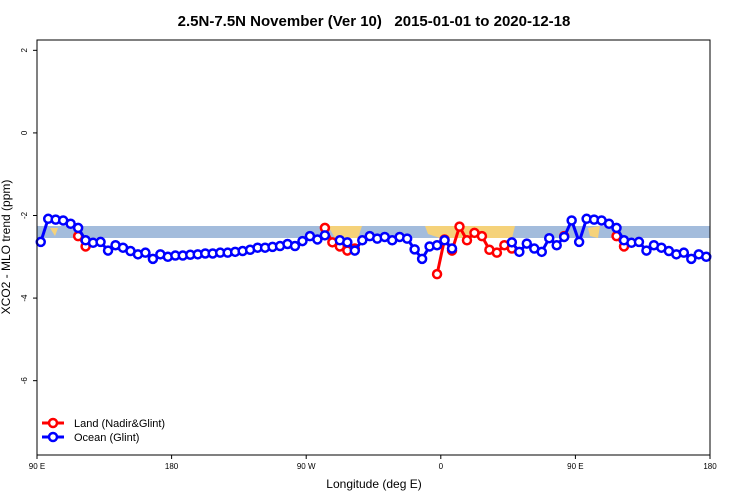  What do you see at coordinates (106, 438) in the screenshot?
I see `legend-label: Ocean (Glint)` at bounding box center [106, 438].